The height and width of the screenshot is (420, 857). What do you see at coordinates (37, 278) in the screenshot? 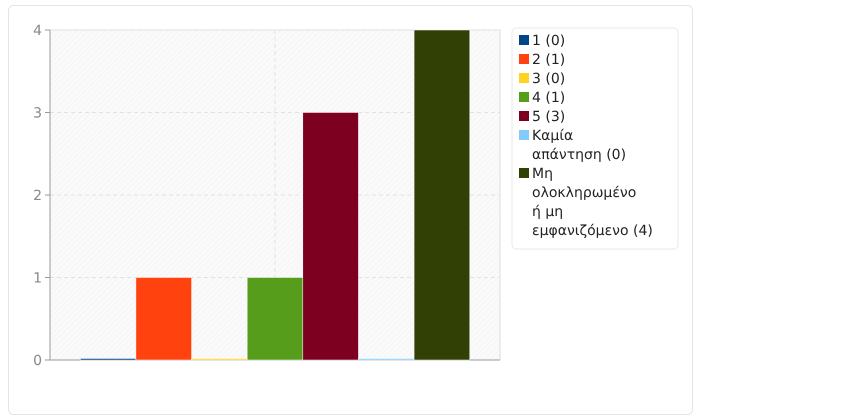
I see `y-tick-label: 1` at bounding box center [37, 278].